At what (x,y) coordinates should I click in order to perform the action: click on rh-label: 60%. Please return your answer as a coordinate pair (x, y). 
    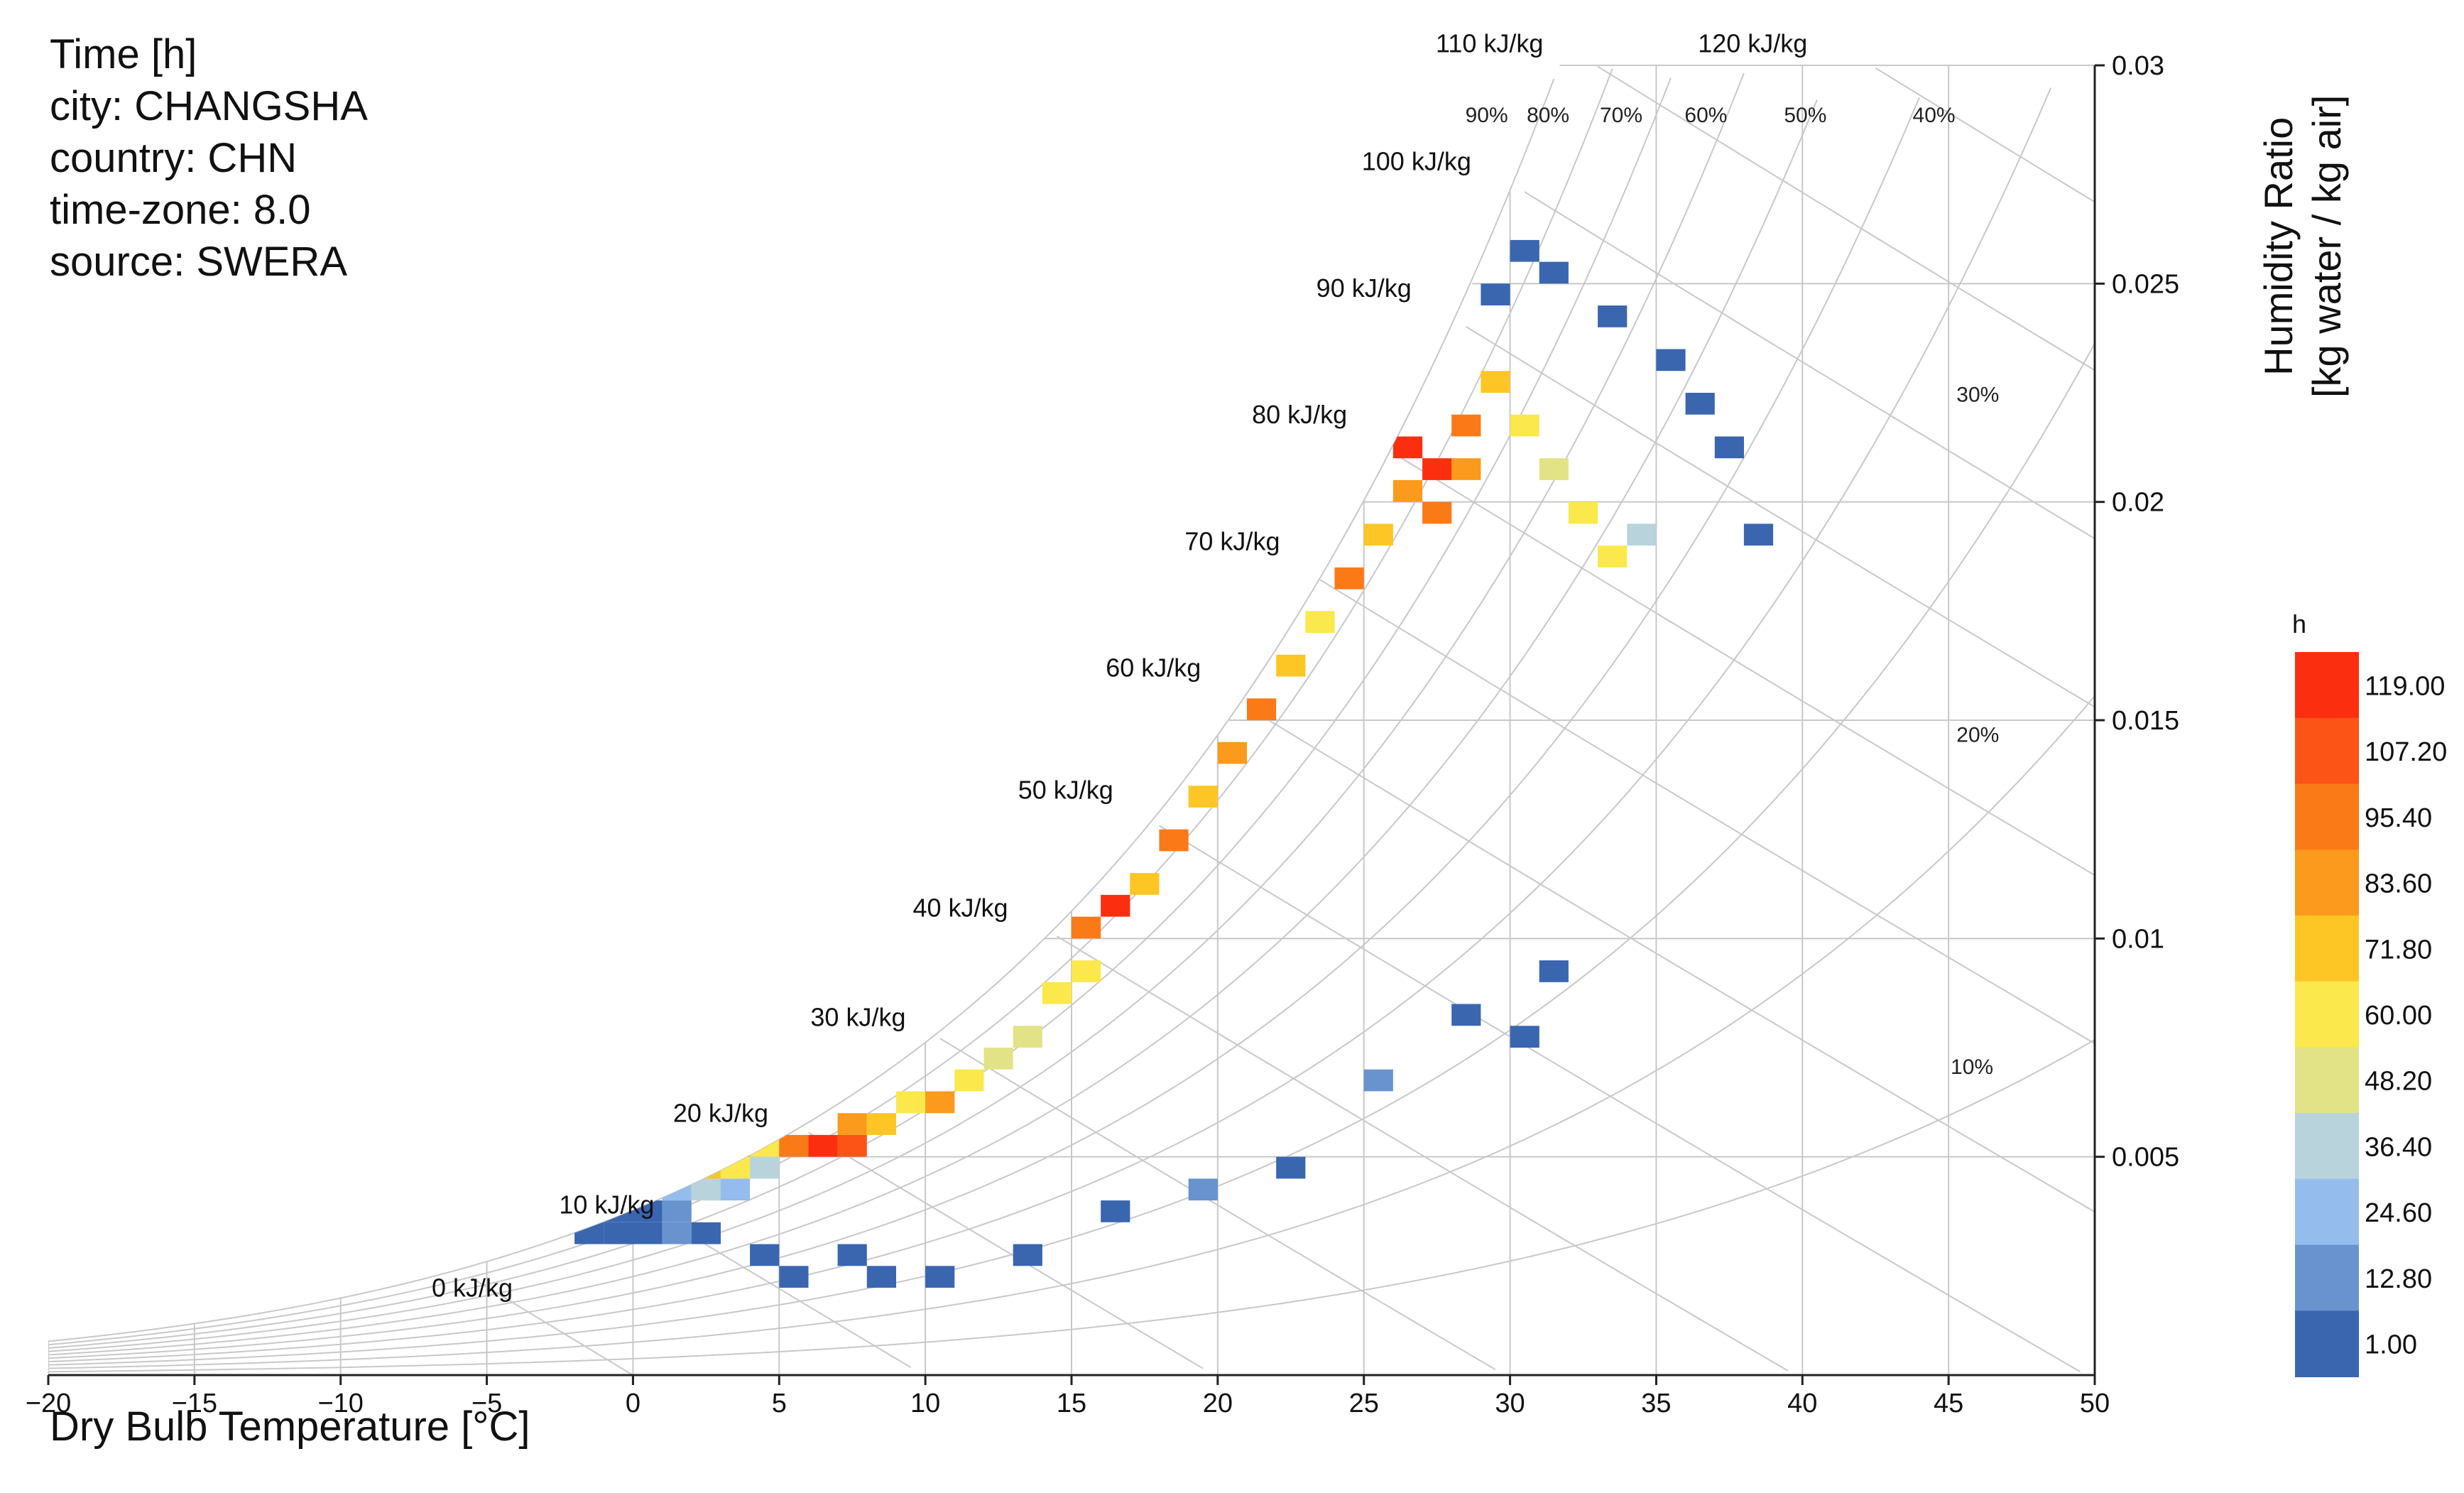
    Looking at the image, I should click on (1706, 115).